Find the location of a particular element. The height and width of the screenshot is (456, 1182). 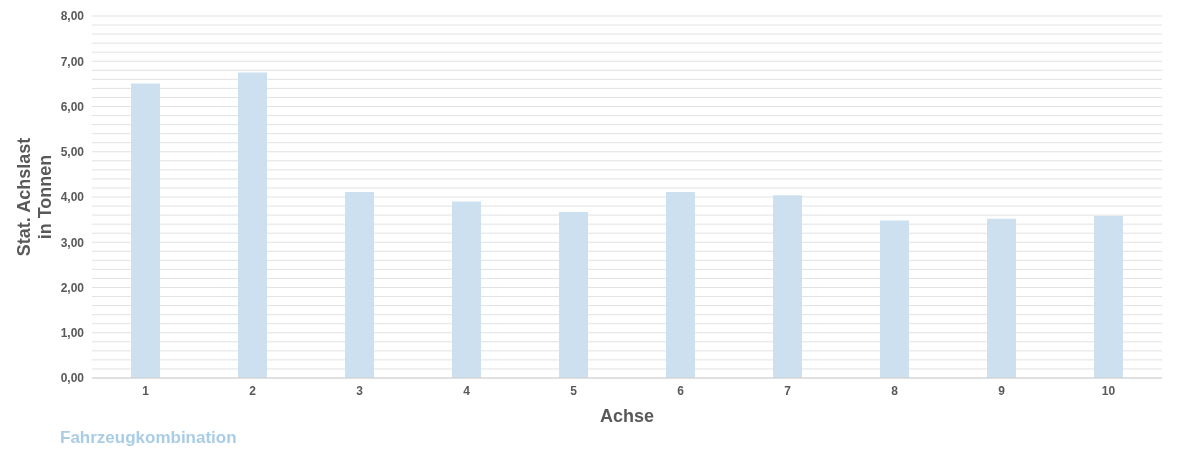

y-tick-label: 1,00 is located at coordinates (72, 333).